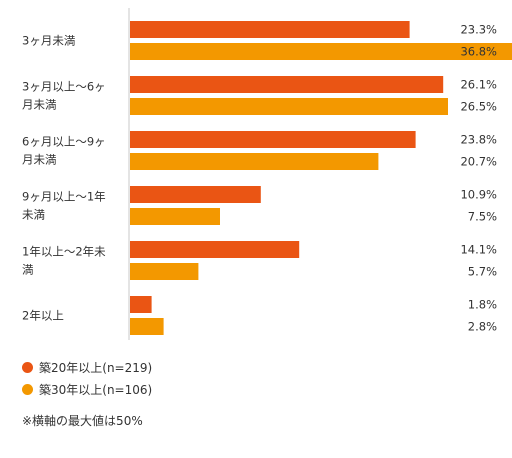 This screenshot has width=512, height=458. What do you see at coordinates (478, 30) in the screenshot?
I see `value-label: 23.3%` at bounding box center [478, 30].